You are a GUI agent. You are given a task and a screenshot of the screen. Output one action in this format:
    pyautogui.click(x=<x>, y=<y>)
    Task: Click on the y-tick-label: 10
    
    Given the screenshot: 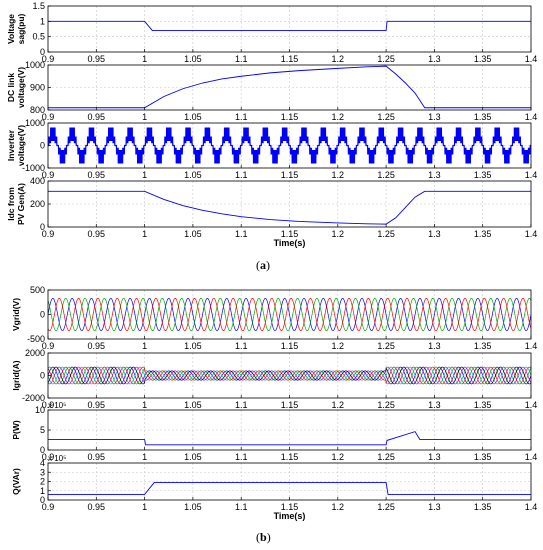 What is the action you would take?
    pyautogui.click(x=40, y=410)
    